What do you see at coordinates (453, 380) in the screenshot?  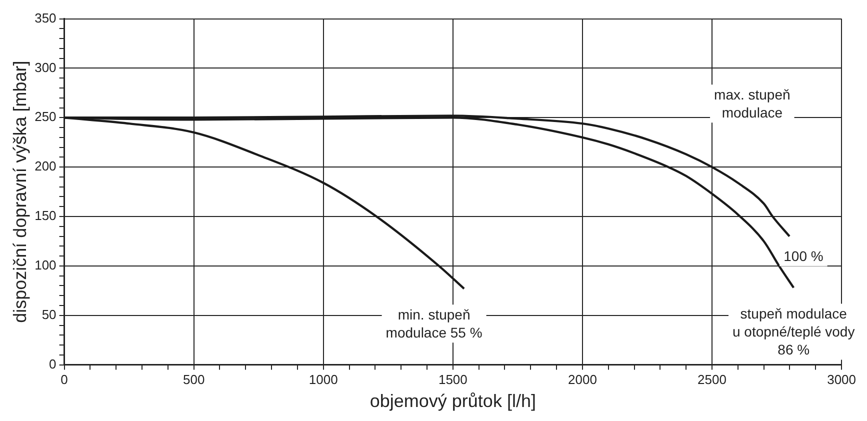 I see `x-tick-label: 1500` at bounding box center [453, 380].